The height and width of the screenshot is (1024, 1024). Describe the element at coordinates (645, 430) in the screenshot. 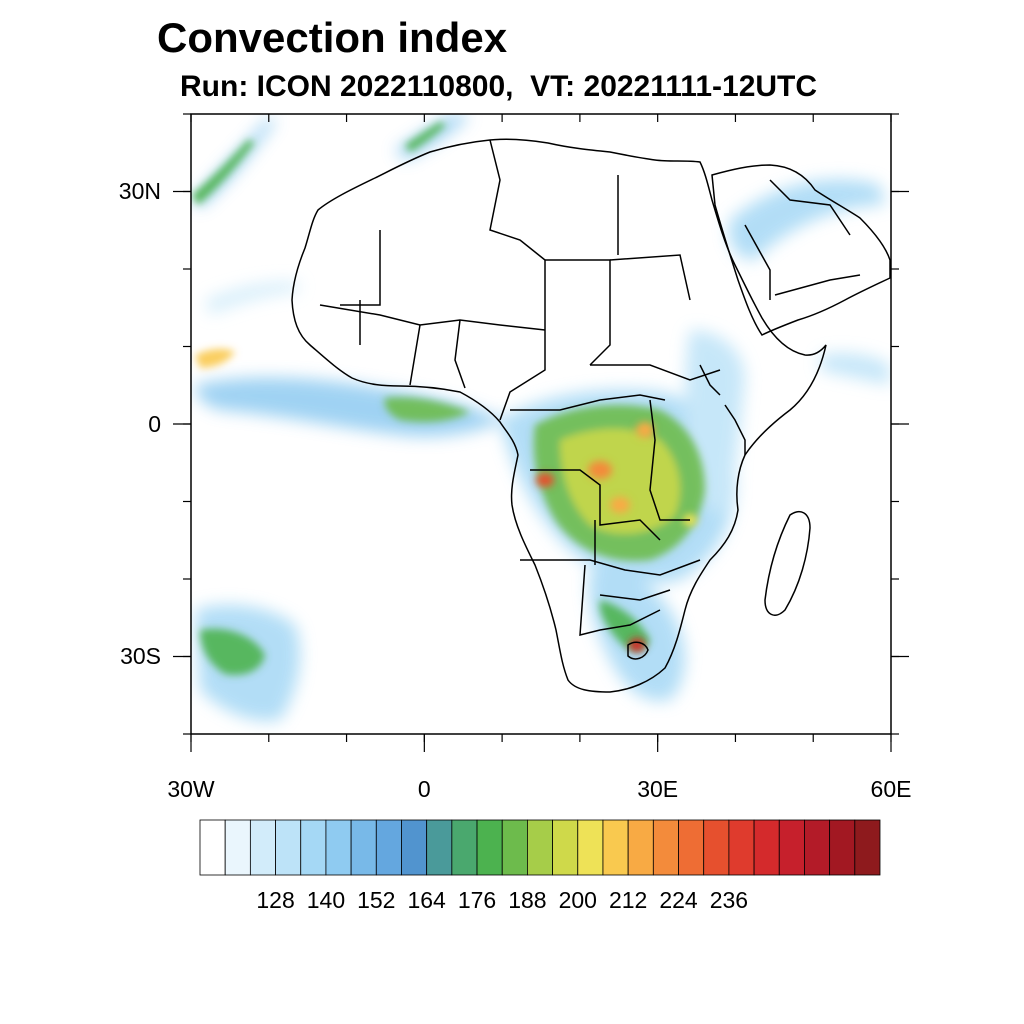

I see `hotspot-congo-east` at that location.